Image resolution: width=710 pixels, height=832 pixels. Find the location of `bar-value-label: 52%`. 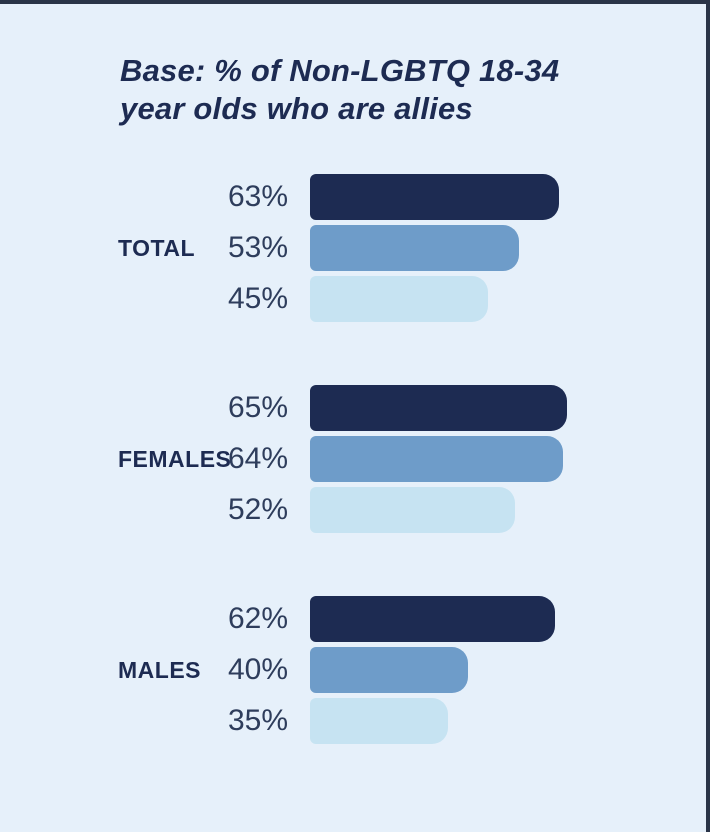

bar-value-label: 52% is located at coordinates (257, 509).